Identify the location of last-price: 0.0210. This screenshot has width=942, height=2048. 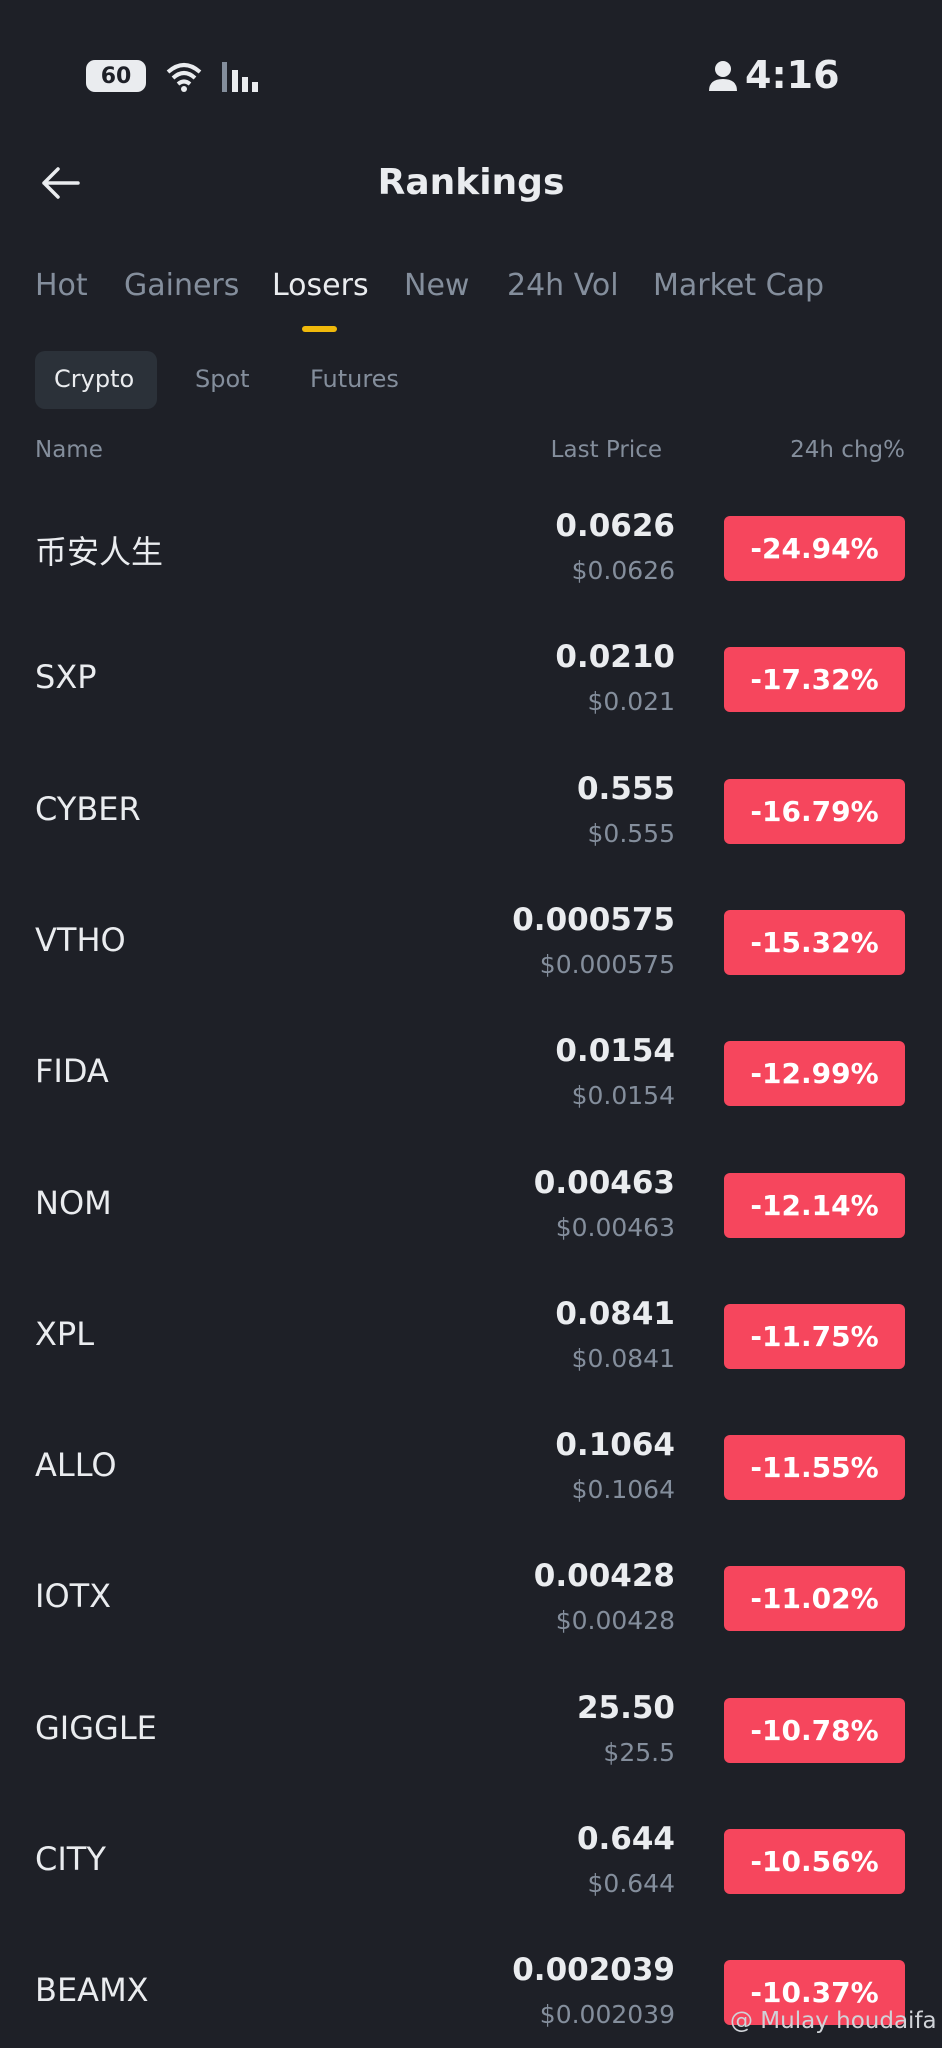
(615, 657).